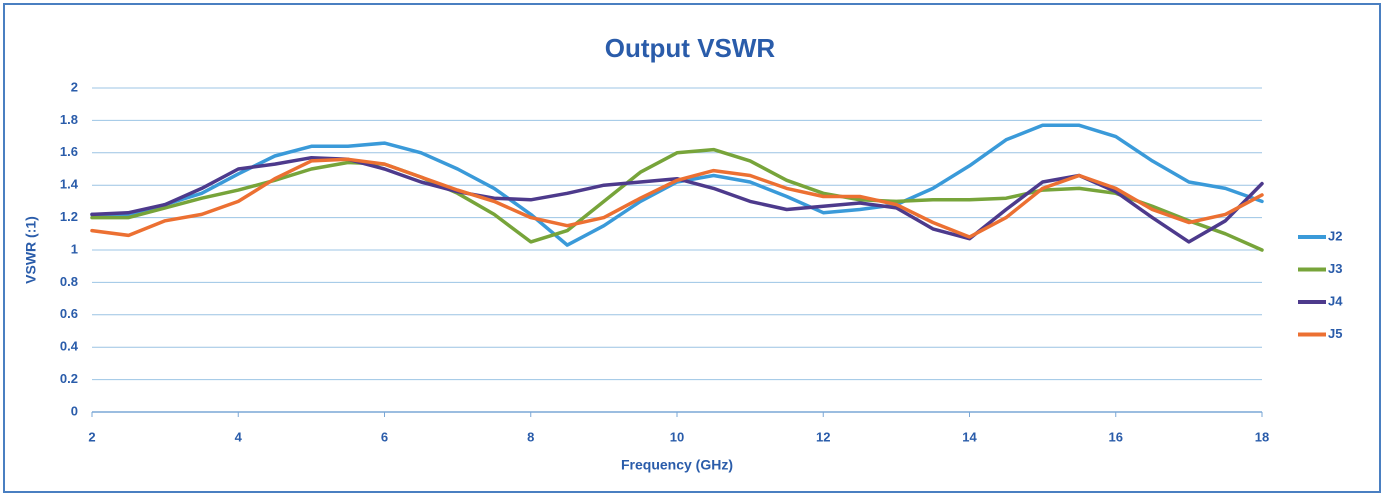  What do you see at coordinates (690, 48) in the screenshot?
I see `chart-title: Output VSWR` at bounding box center [690, 48].